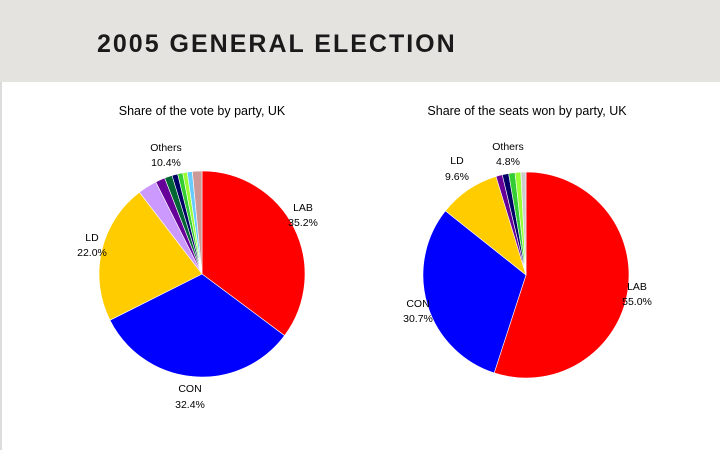 Image resolution: width=720 pixels, height=450 pixels. Describe the element at coordinates (457, 177) in the screenshot. I see `seat-ld-pct: 9.6%` at that location.